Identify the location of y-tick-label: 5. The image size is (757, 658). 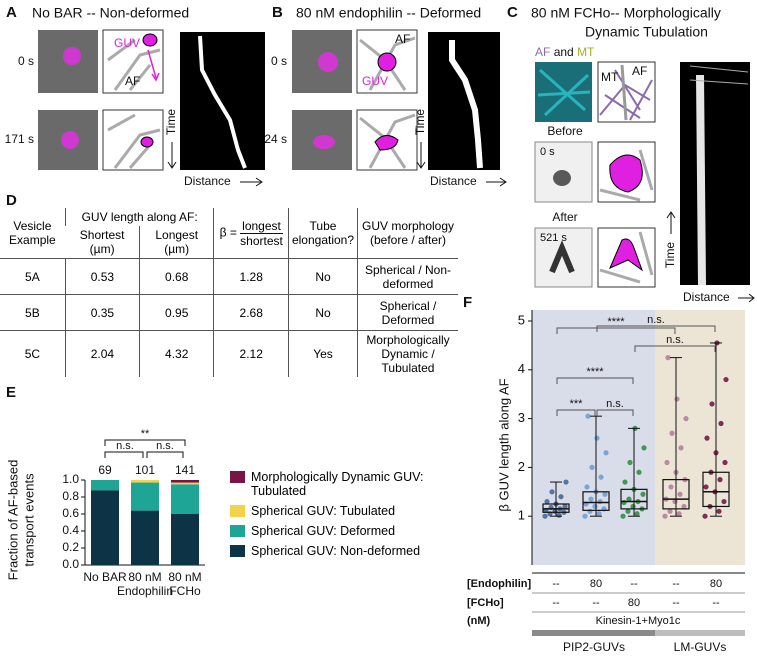
(521, 319).